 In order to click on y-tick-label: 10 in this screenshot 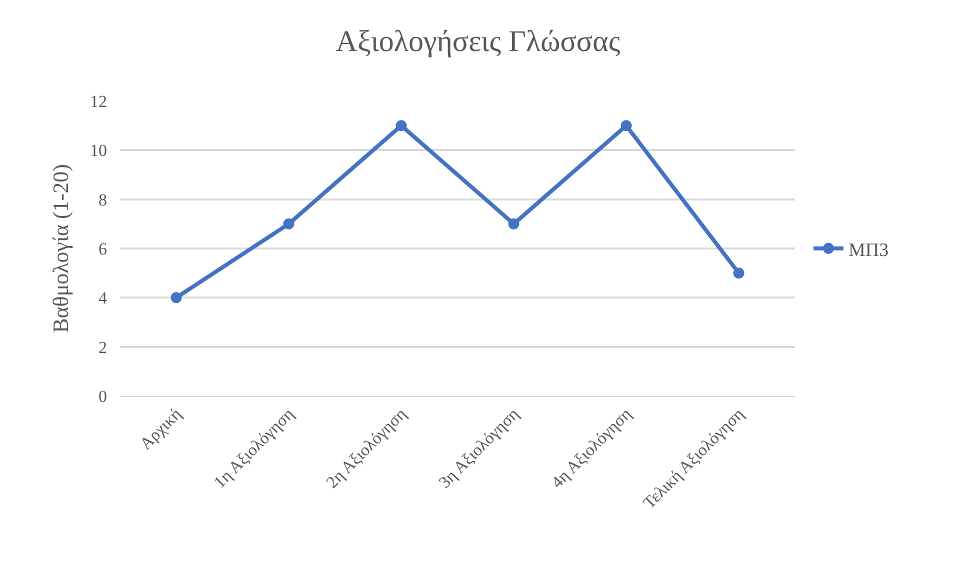, I will do `click(98, 150)`.